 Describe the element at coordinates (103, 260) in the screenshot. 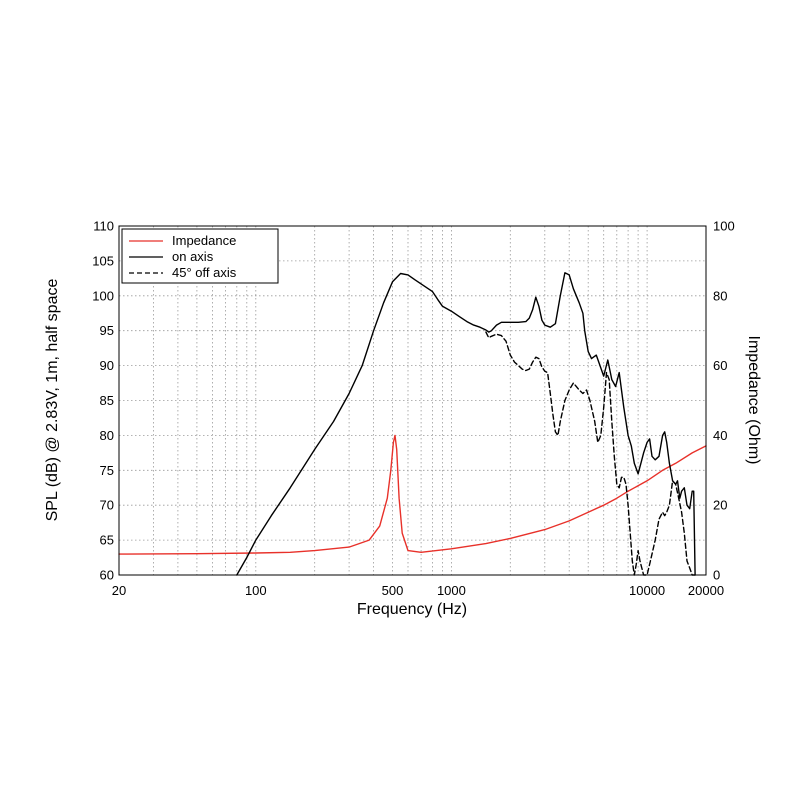

I see `y-tick-label: 105` at that location.